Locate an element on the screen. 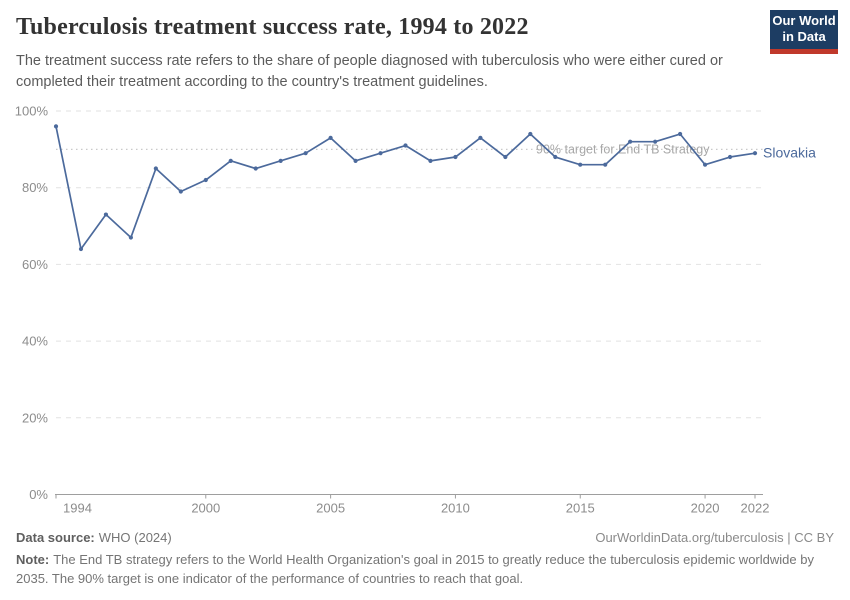  y-tick-label: 0% is located at coordinates (38, 494).